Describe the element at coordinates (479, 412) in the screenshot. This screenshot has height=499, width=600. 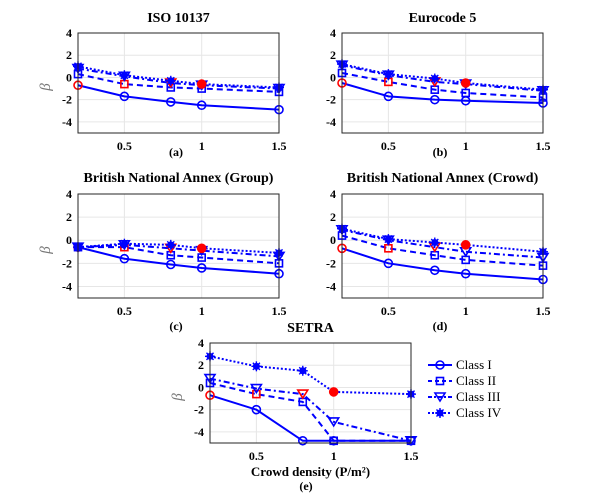
I see `legend-label: Class IV` at that location.